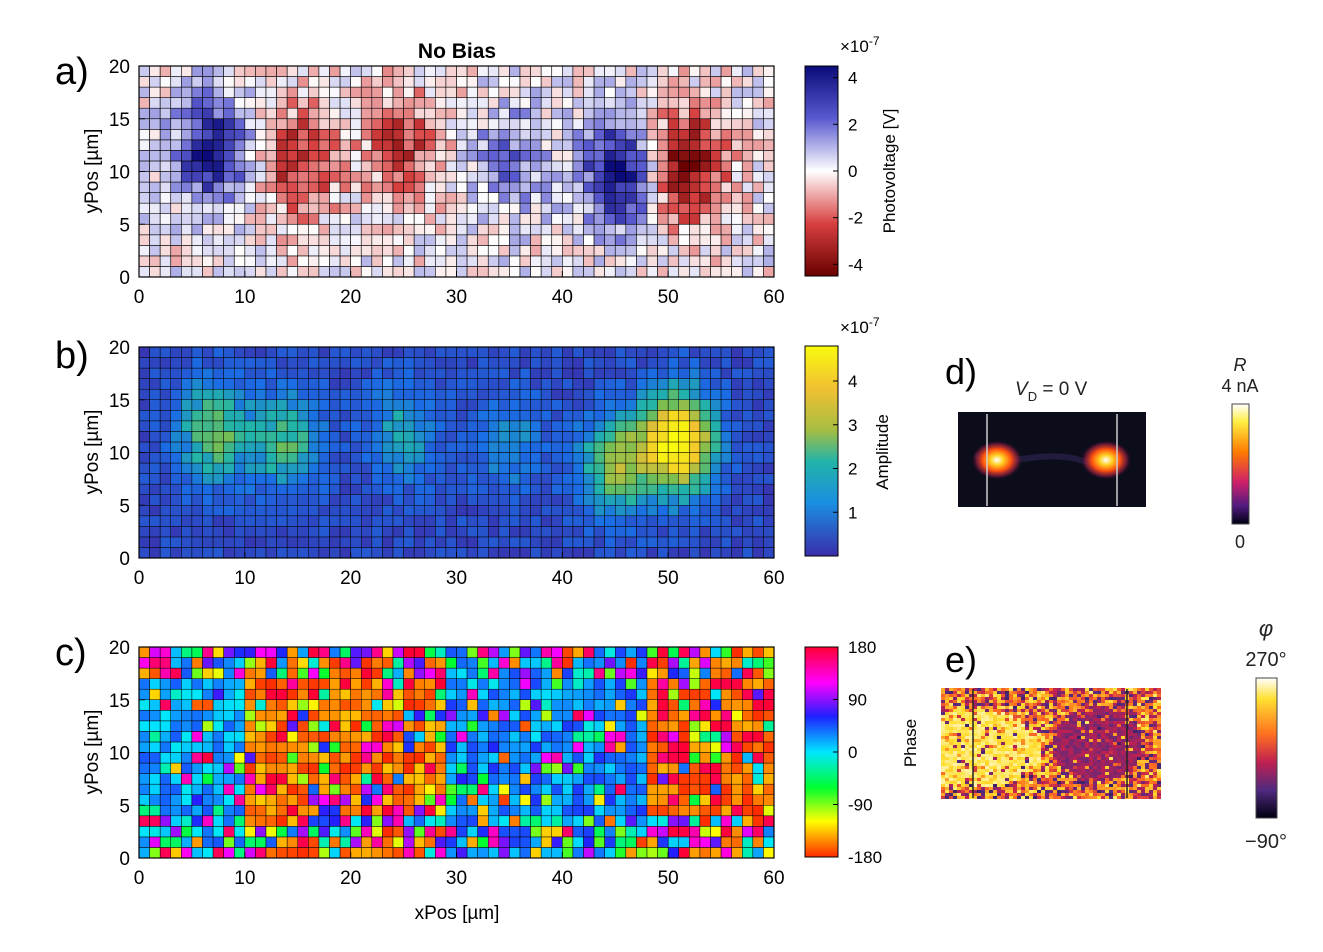  What do you see at coordinates (457, 913) in the screenshot?
I see `x-axis-label-c: xPos [µm]` at bounding box center [457, 913].